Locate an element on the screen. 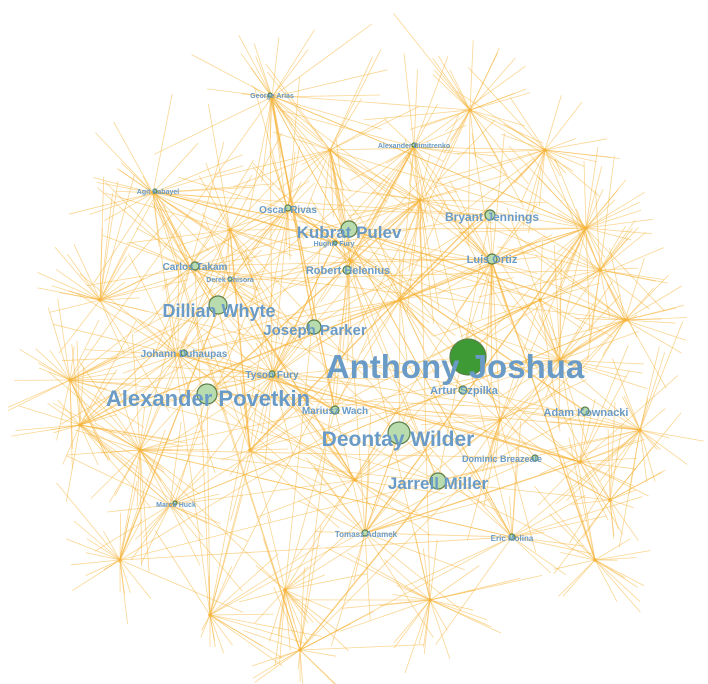 The image size is (708, 684). node-deontay-wilder is located at coordinates (399, 433).